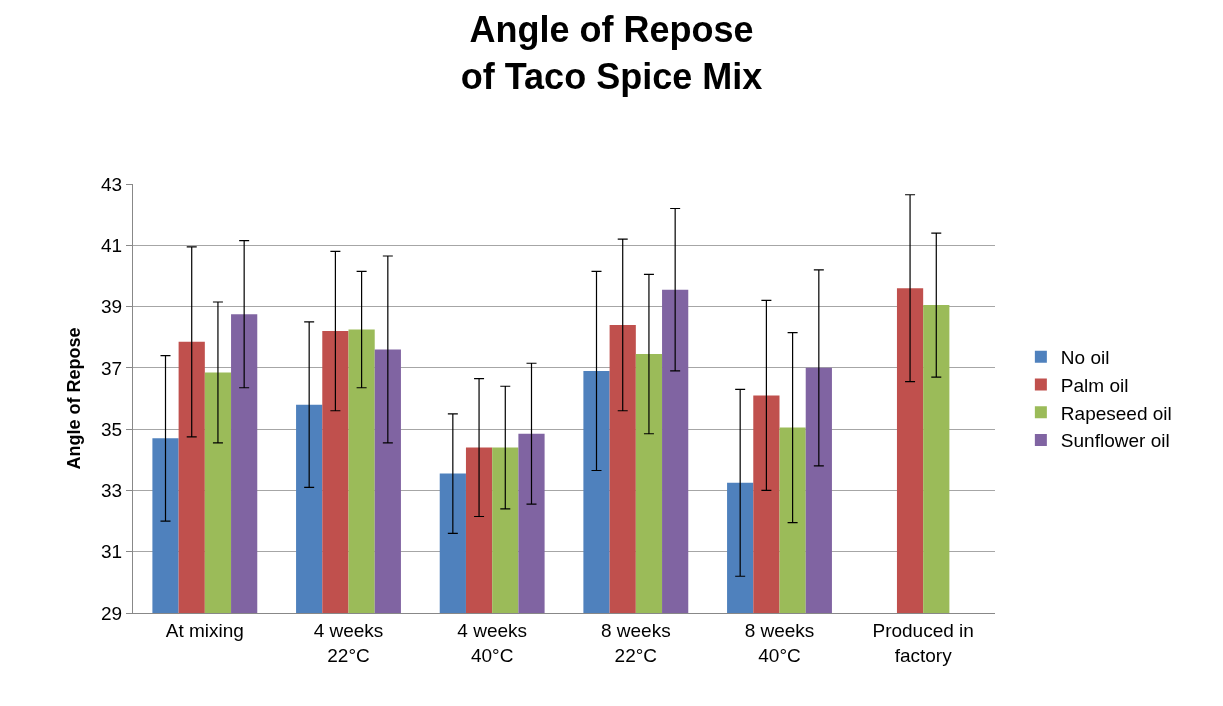 Image resolution: width=1223 pixels, height=706 pixels. I want to click on x-tick-label: 8 weeks 40°C, so click(779, 642).